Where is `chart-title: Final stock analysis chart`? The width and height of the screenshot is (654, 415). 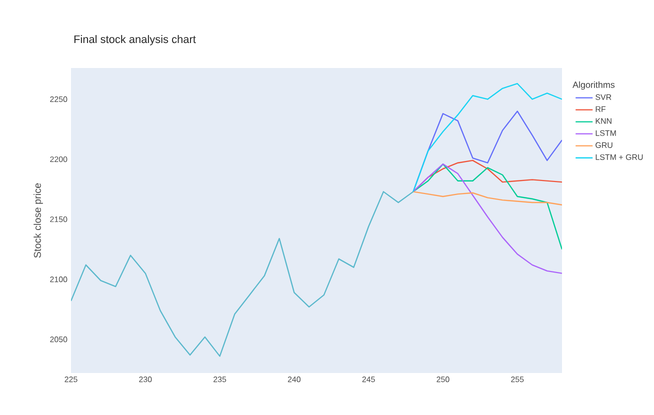 chart-title: Final stock analysis chart is located at coordinates (135, 40).